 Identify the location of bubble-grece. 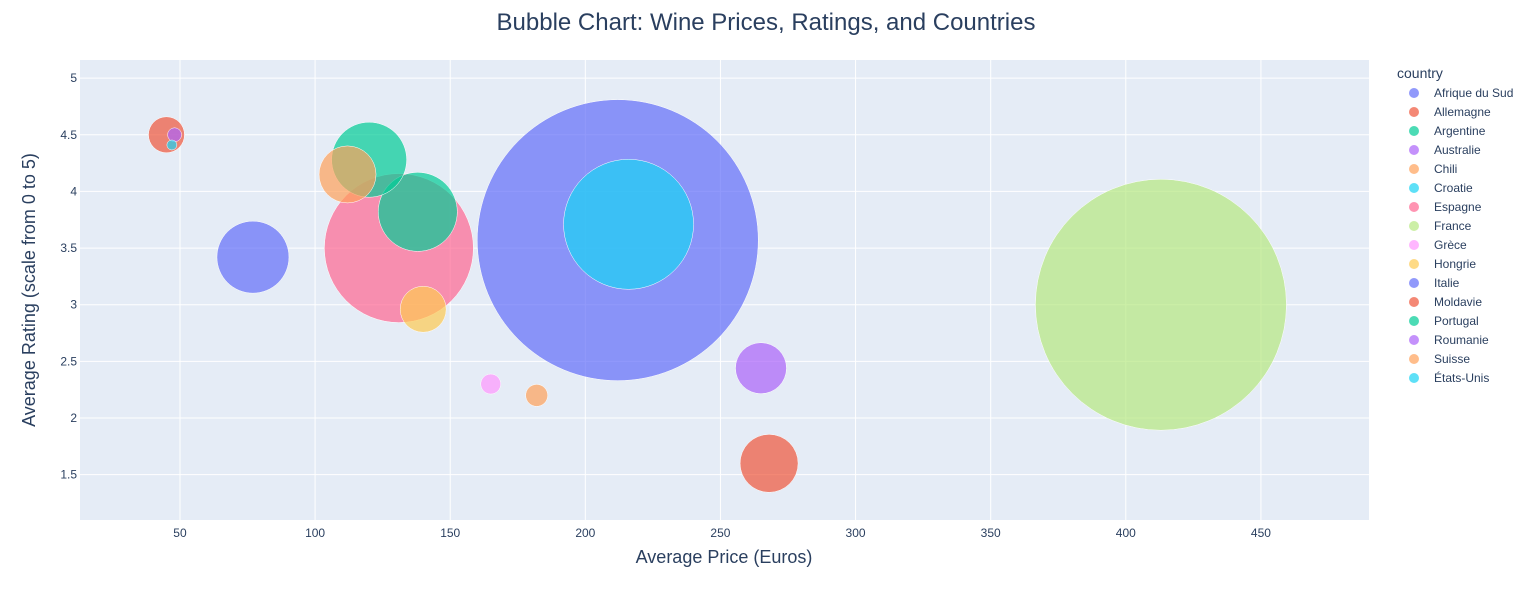
(491, 384).